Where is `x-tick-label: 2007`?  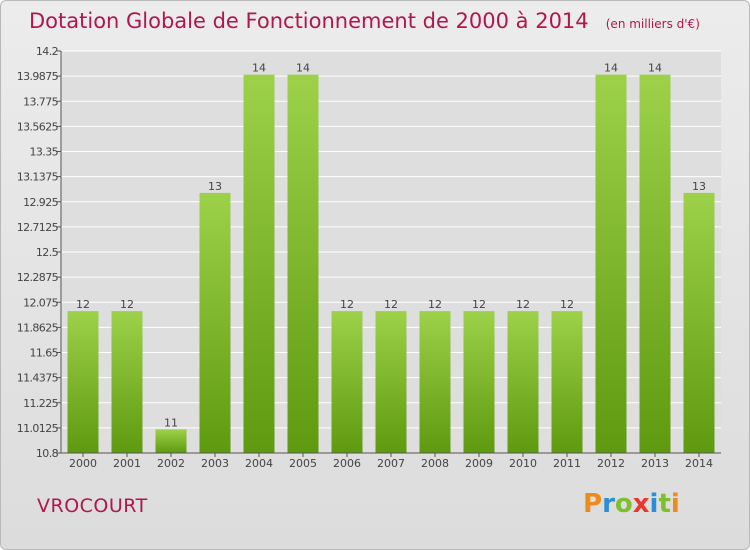 x-tick-label: 2007 is located at coordinates (391, 463).